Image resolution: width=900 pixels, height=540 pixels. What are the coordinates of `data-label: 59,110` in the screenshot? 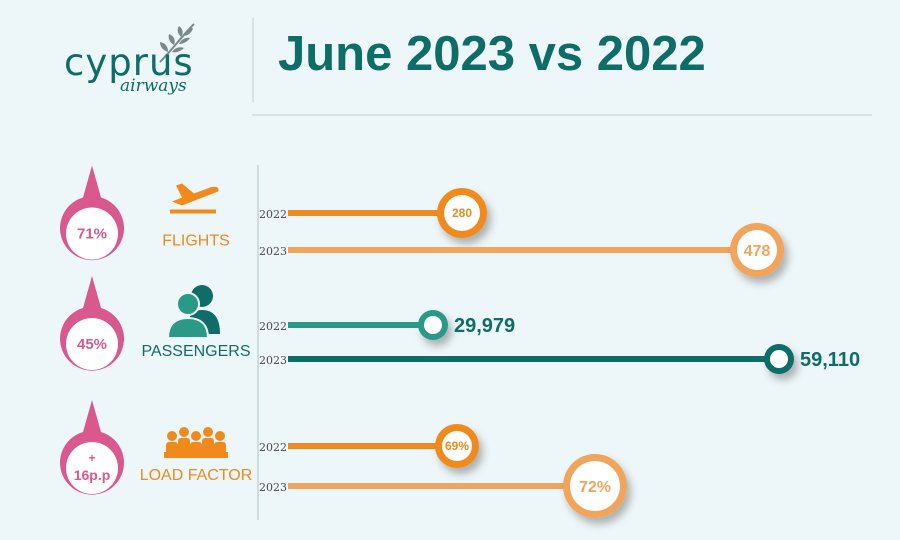 It's located at (830, 360).